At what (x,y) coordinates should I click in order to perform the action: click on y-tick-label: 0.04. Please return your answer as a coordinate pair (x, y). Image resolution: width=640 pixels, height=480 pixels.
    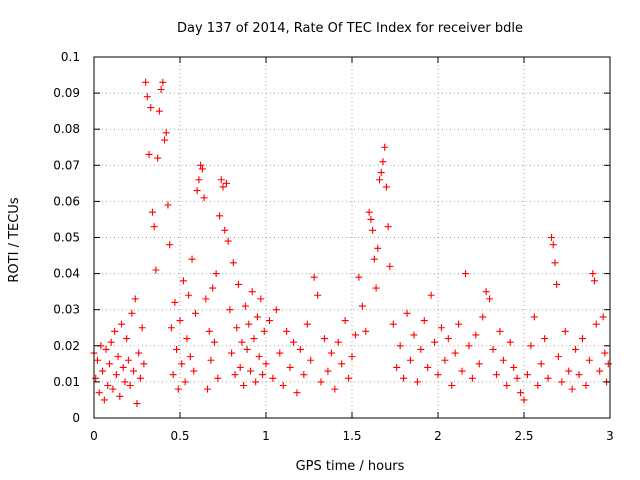
    Looking at the image, I should click on (66, 274).